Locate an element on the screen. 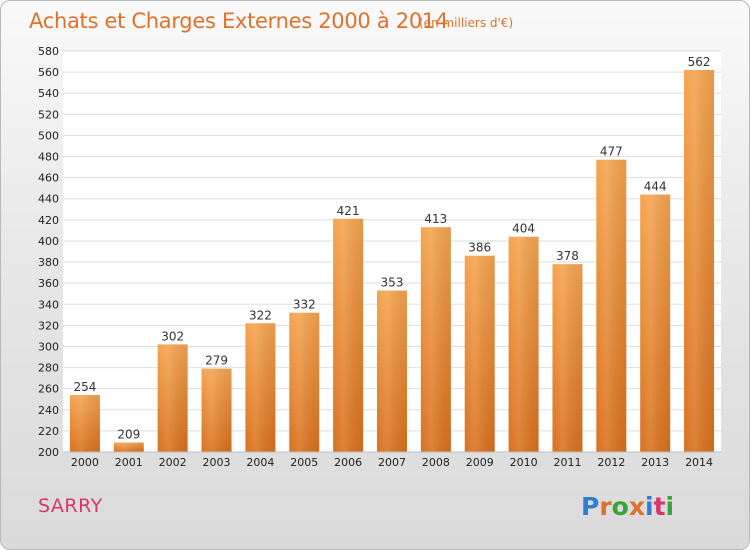  y-tick-label: 580 is located at coordinates (48, 51).